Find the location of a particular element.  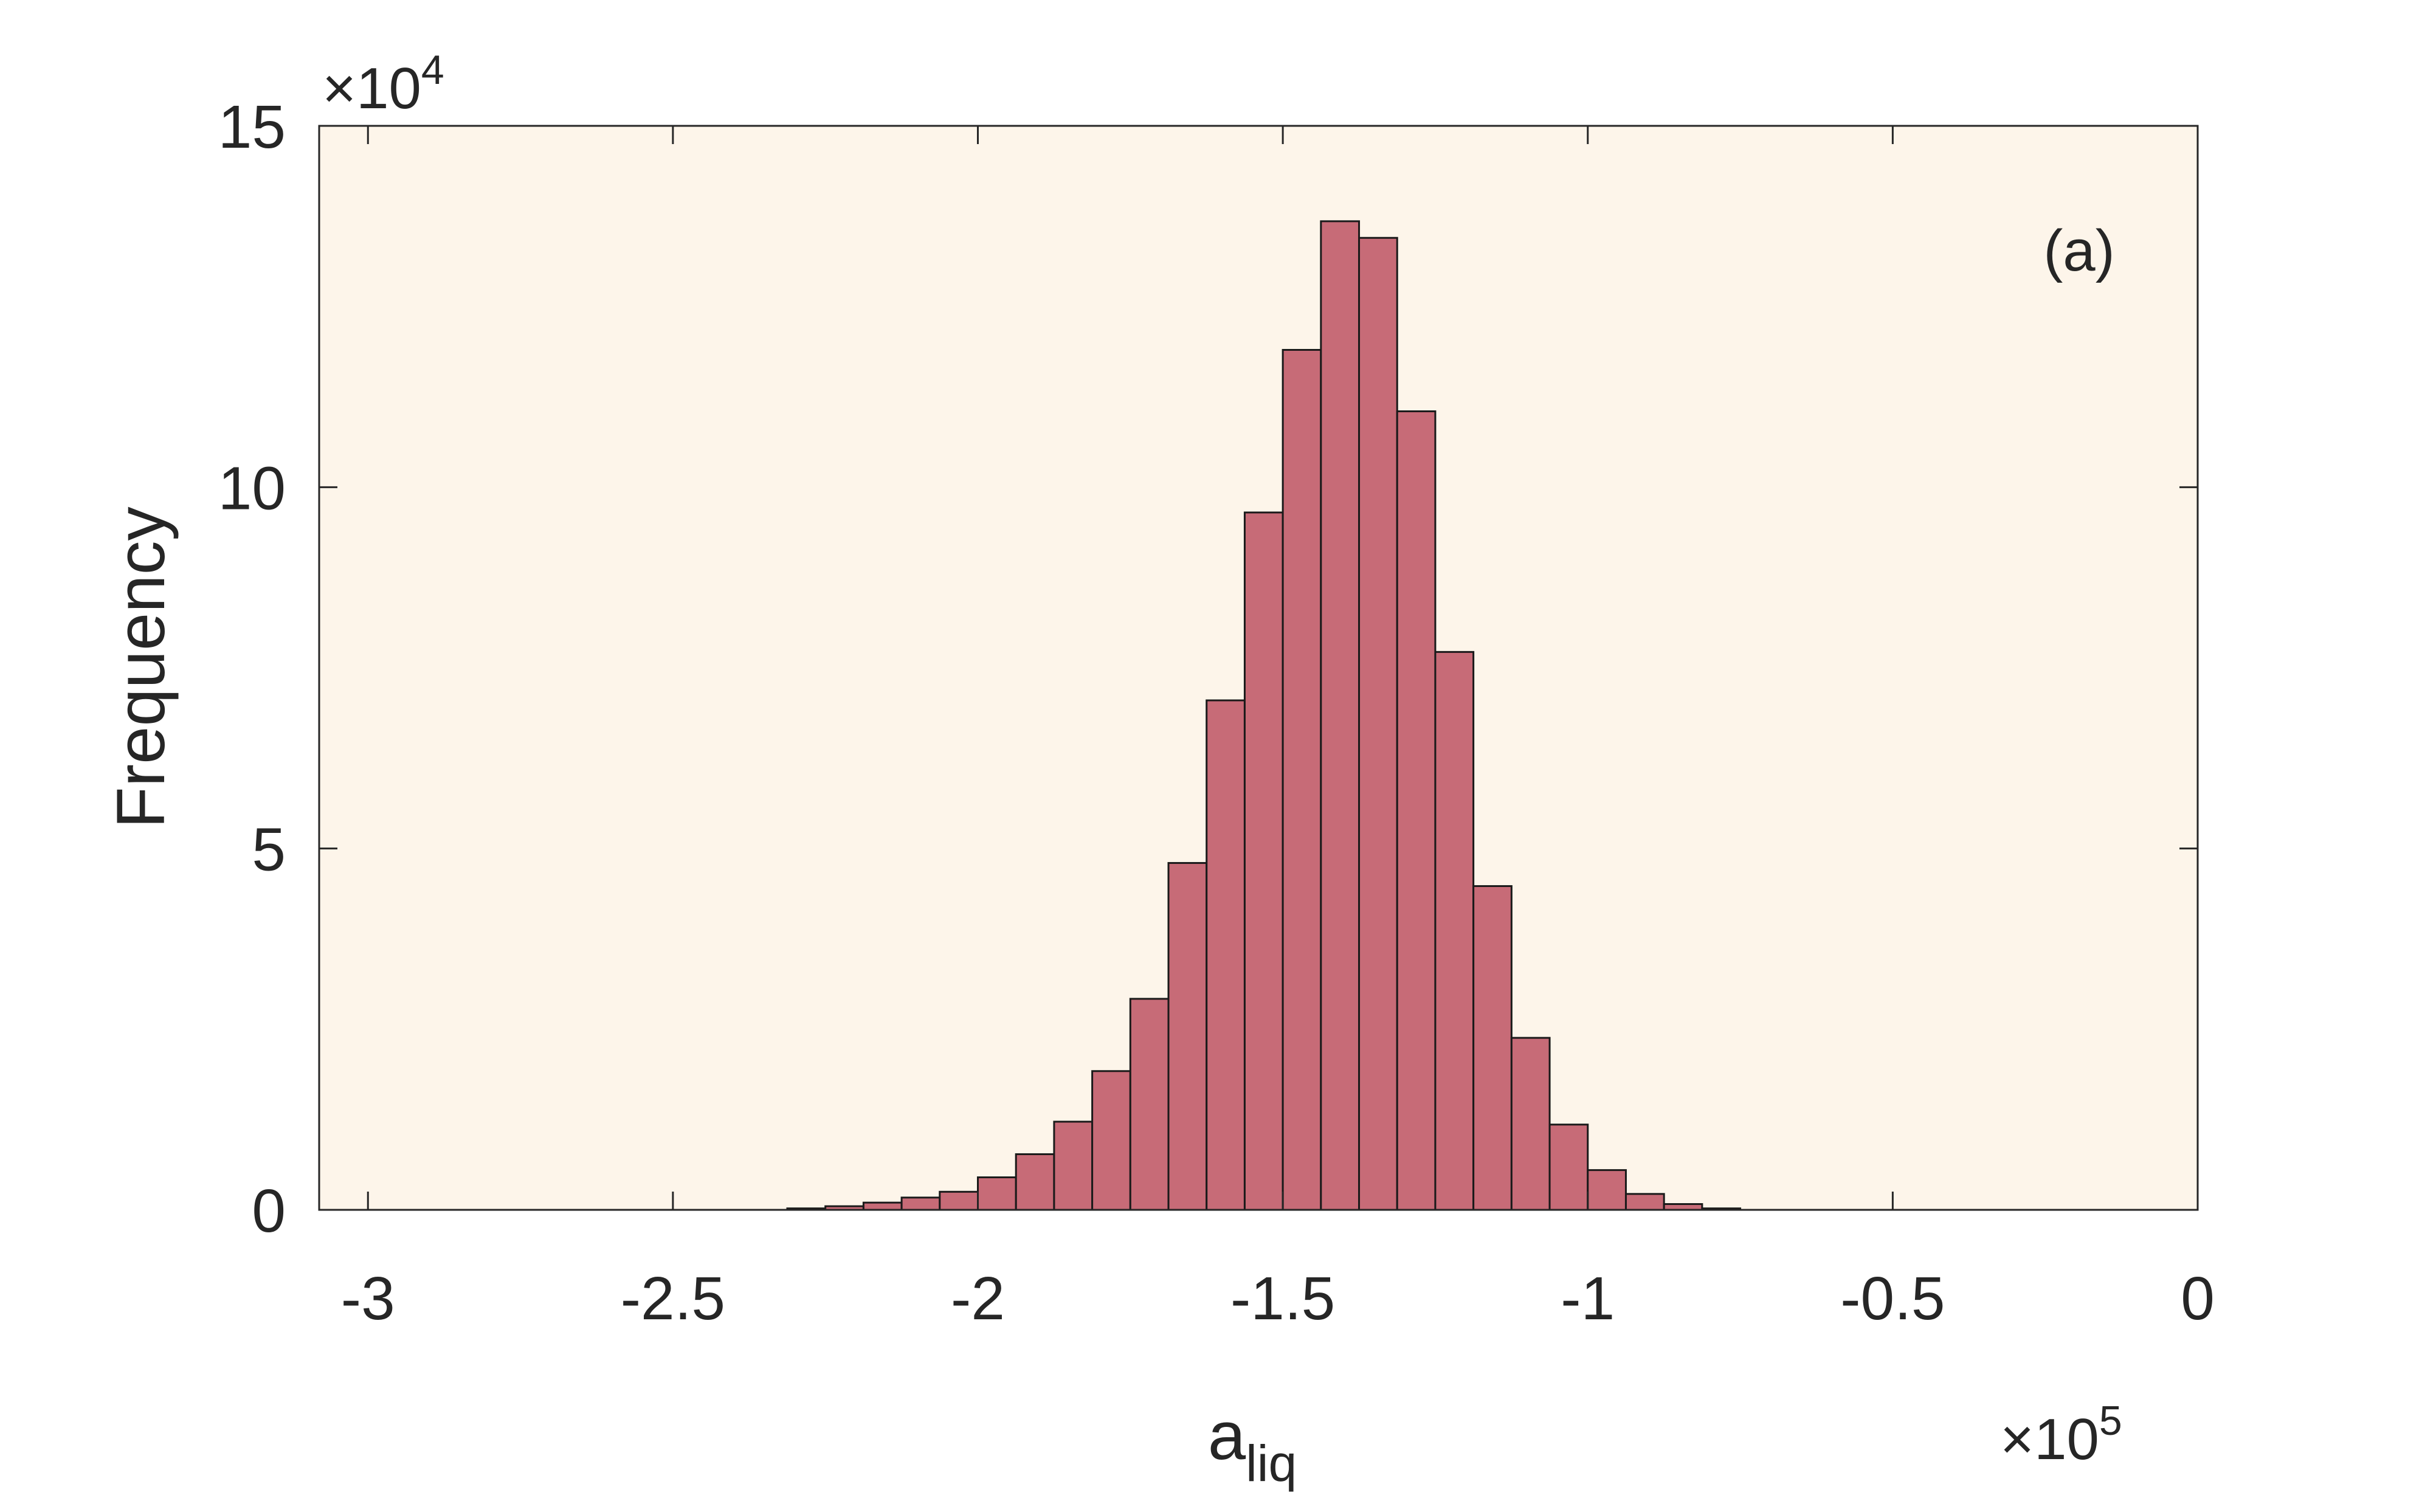

y-multiplier-base: ×10 is located at coordinates (371, 88).